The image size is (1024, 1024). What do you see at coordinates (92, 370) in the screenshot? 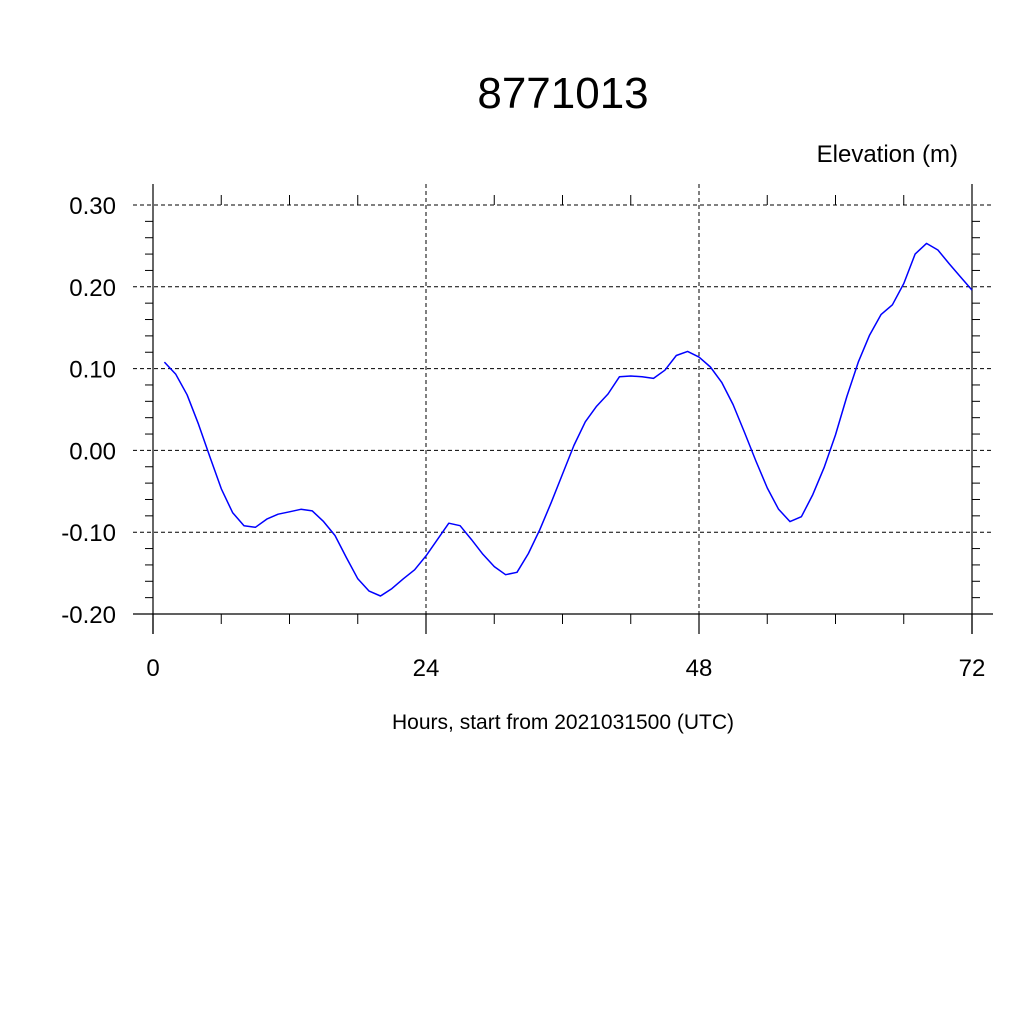
I see `y-tick-label: 0.10` at bounding box center [92, 370].